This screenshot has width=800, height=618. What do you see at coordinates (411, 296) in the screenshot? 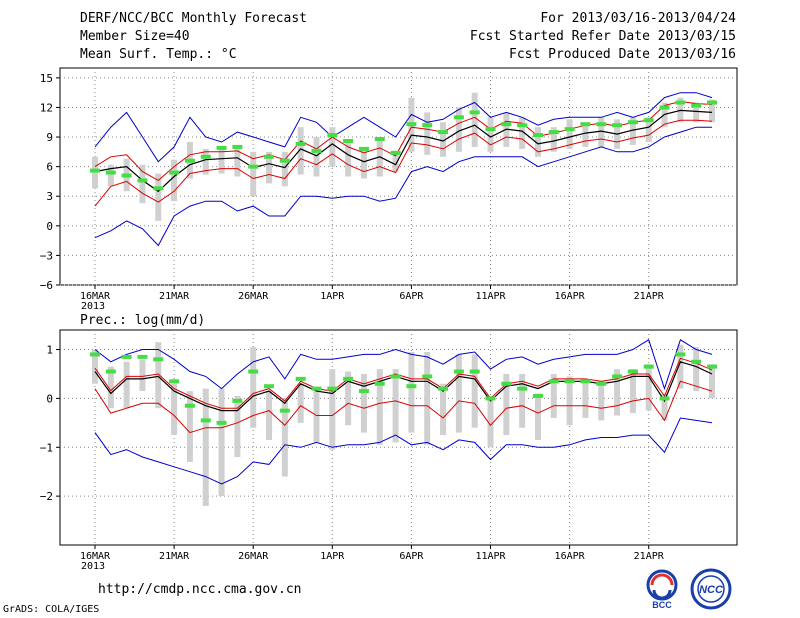
I see `temp-xtick-label: 6APR` at bounding box center [411, 296].